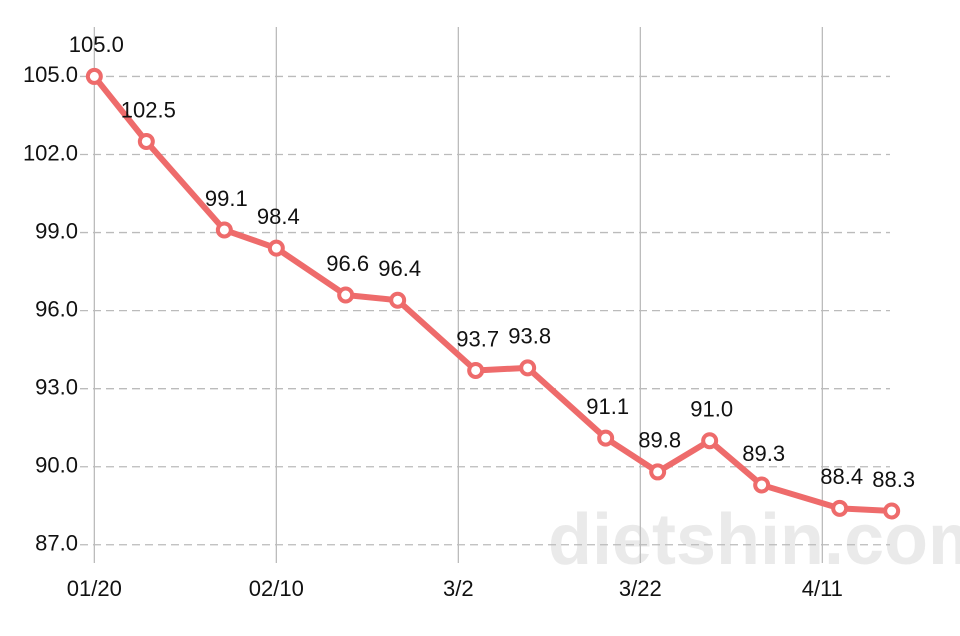  Describe the element at coordinates (56, 386) in the screenshot. I see `y-tick-label: 93.0` at that location.